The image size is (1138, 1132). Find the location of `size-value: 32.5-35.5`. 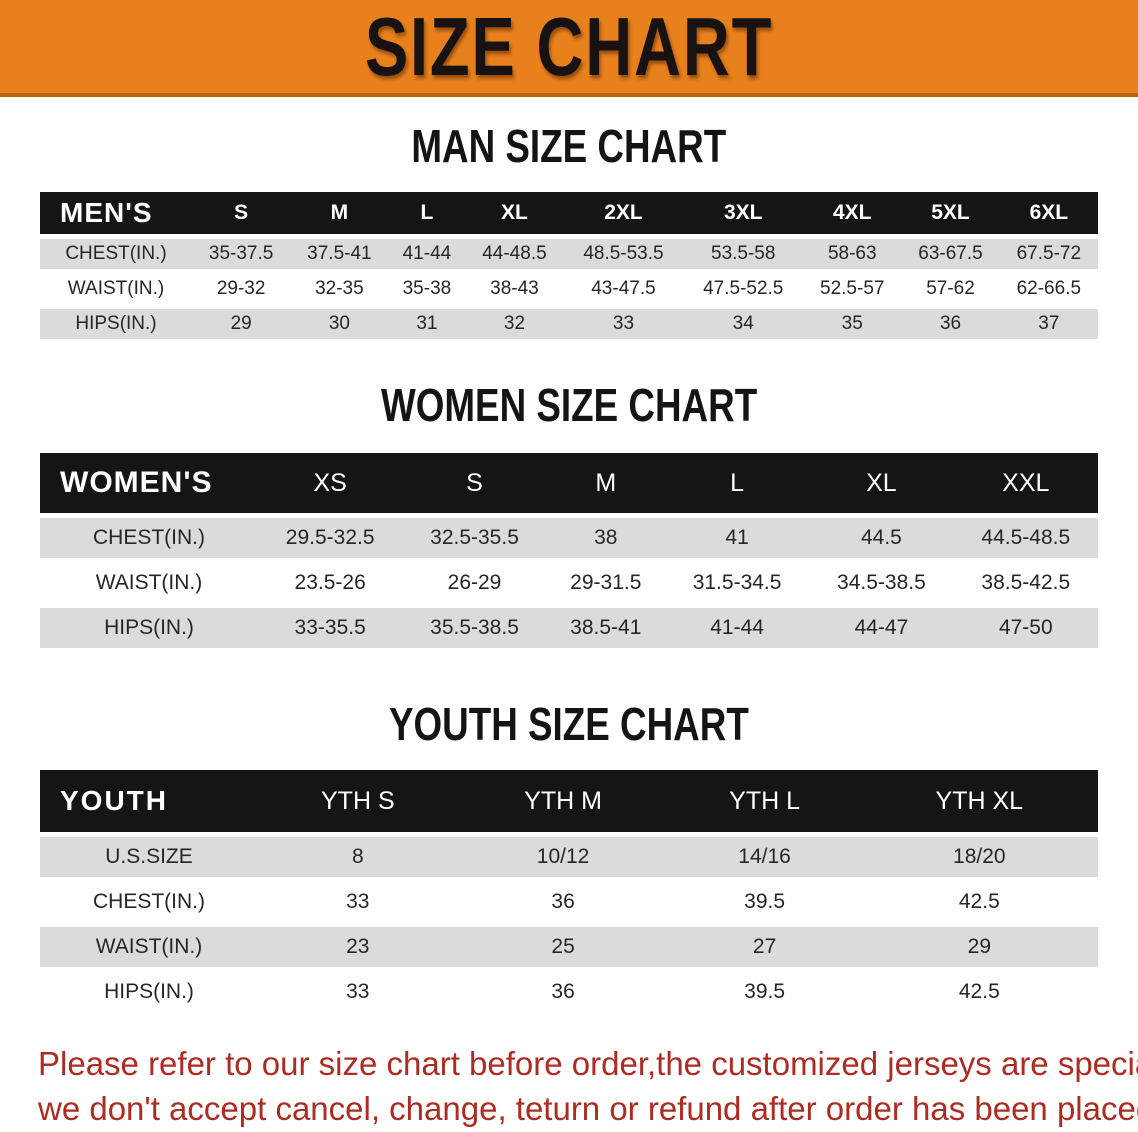

size-value: 32.5-35.5 is located at coordinates (474, 538).